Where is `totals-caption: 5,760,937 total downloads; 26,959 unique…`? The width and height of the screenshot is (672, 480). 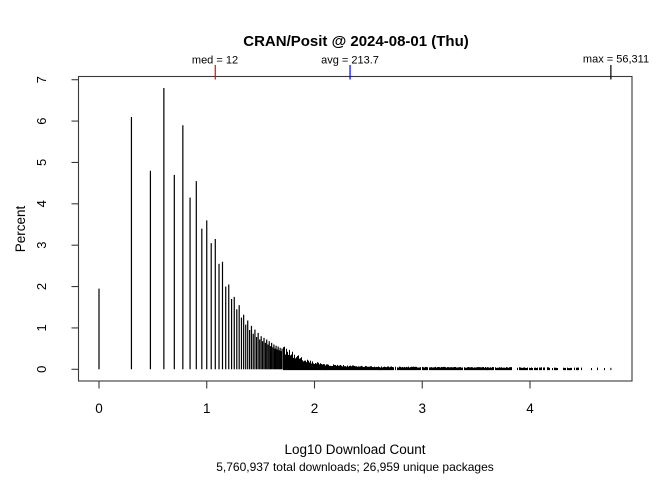 totals-caption: 5,760,937 total downloads; 26,959 unique… is located at coordinates (355, 467).